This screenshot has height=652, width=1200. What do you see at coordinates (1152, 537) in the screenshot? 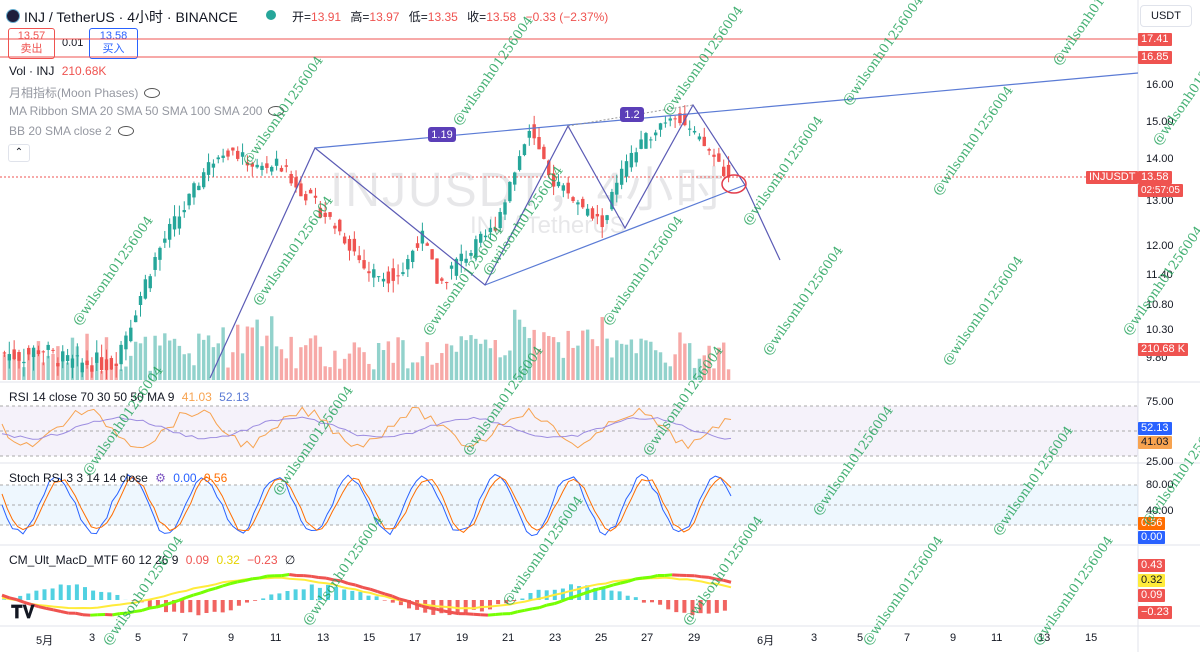
I see `stoch-tag-k: 0.00` at bounding box center [1152, 537].